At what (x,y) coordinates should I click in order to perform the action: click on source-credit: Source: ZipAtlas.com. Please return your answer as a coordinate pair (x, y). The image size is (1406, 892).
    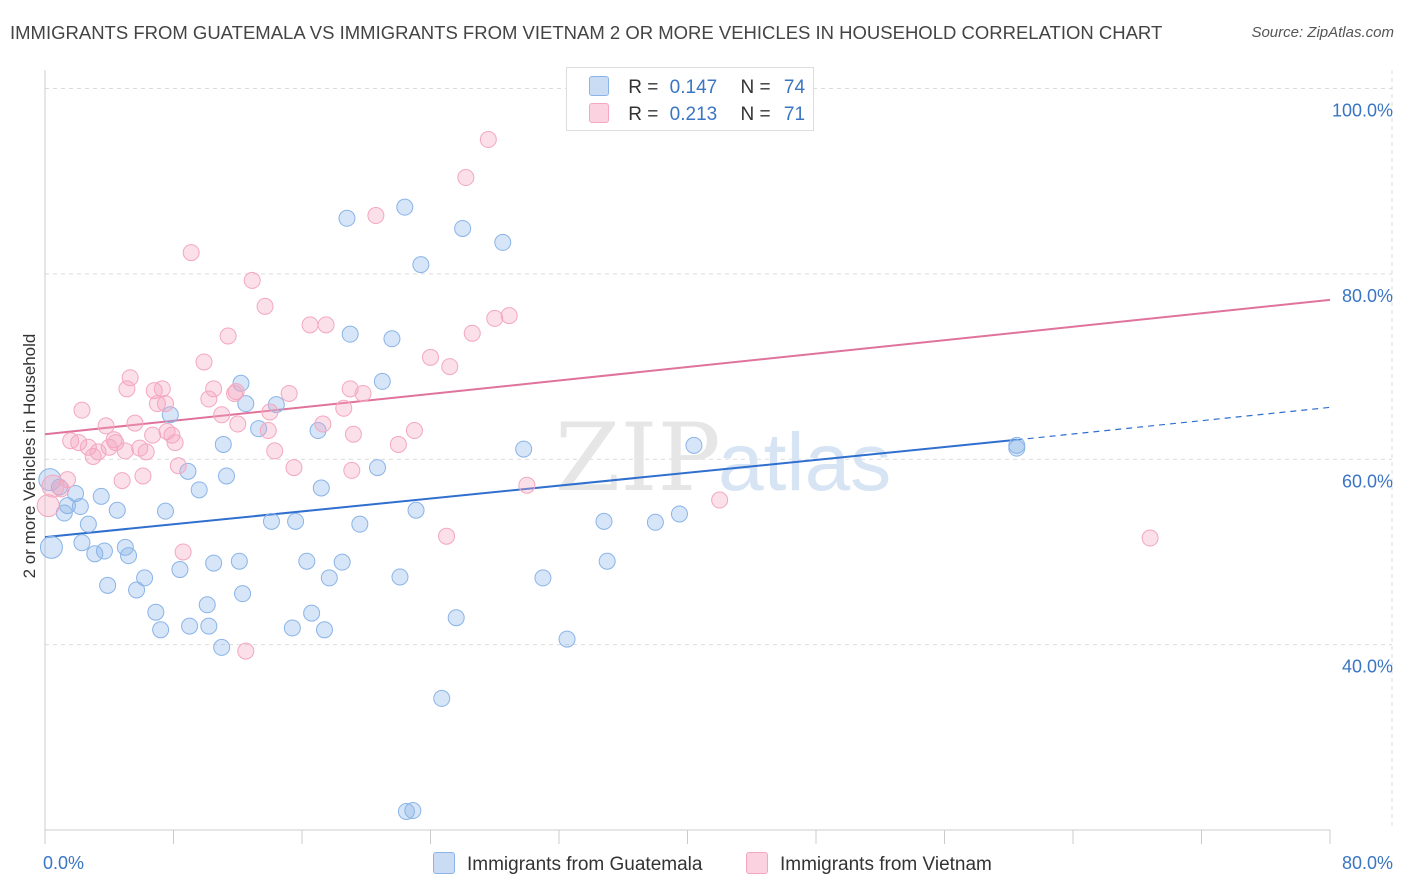
    Looking at the image, I should click on (1322, 32).